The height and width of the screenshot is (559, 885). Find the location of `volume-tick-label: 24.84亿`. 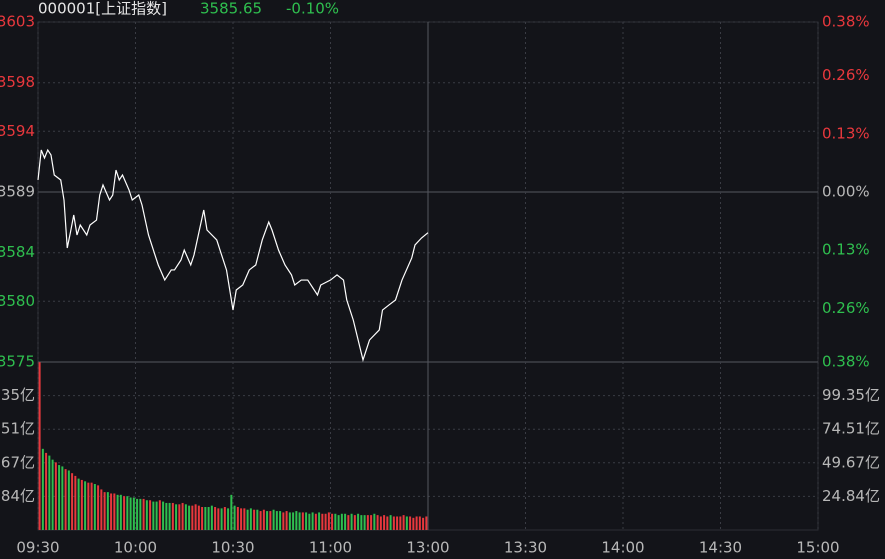

volume-tick-label: 24.84亿 is located at coordinates (17, 496).